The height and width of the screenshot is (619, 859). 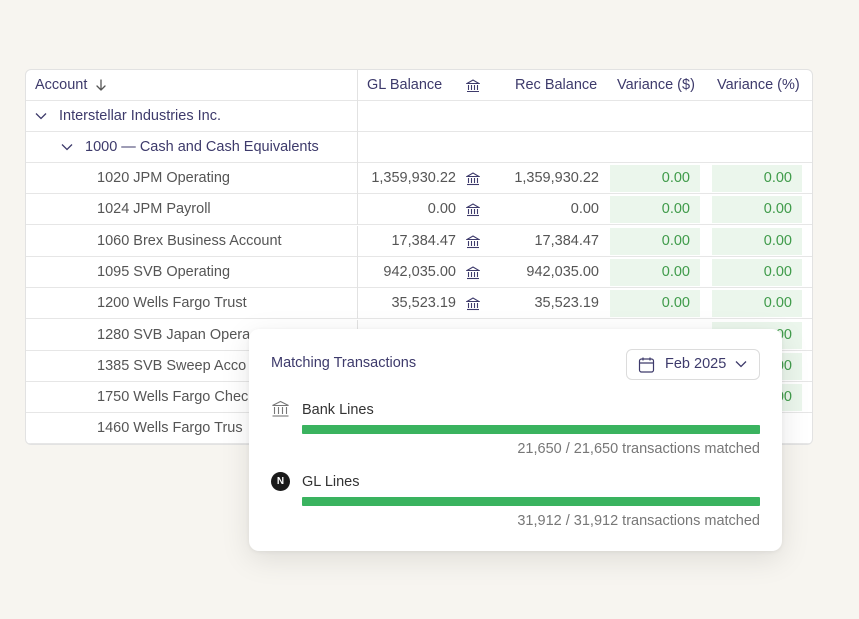 What do you see at coordinates (758, 85) in the screenshot?
I see `variance-percent-column-header: Variance (%)` at bounding box center [758, 85].